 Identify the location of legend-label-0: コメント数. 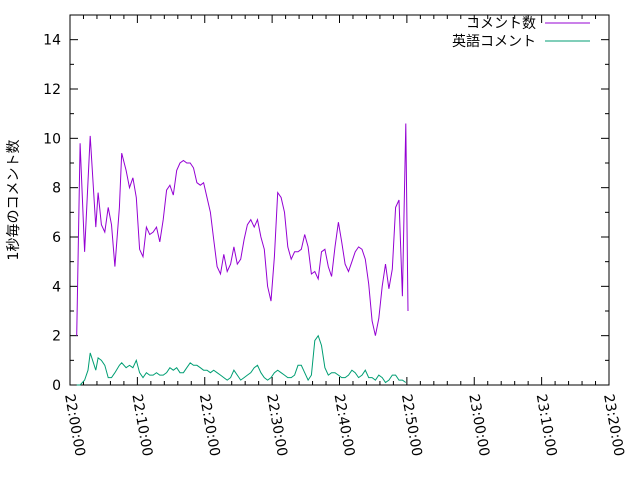
(501, 24).